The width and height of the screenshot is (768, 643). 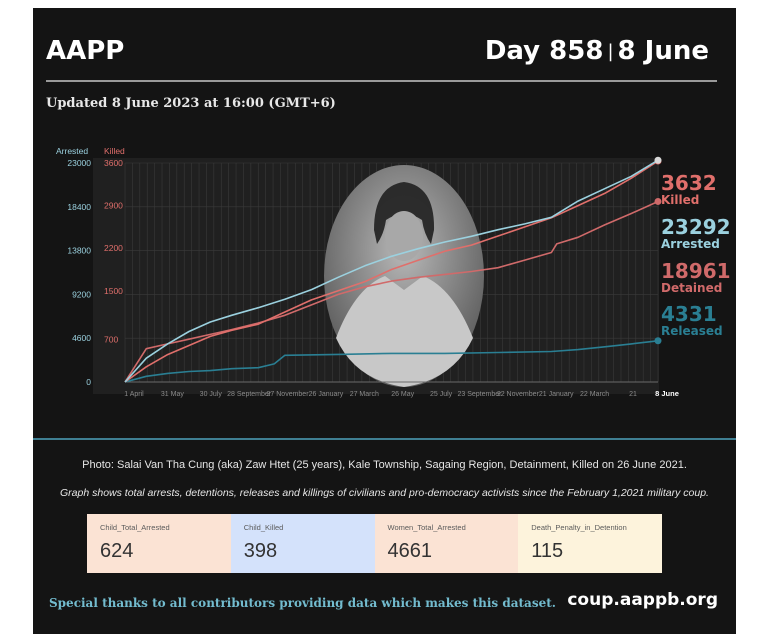 I want to click on stat-label: Child_Killed, so click(x=263, y=527).